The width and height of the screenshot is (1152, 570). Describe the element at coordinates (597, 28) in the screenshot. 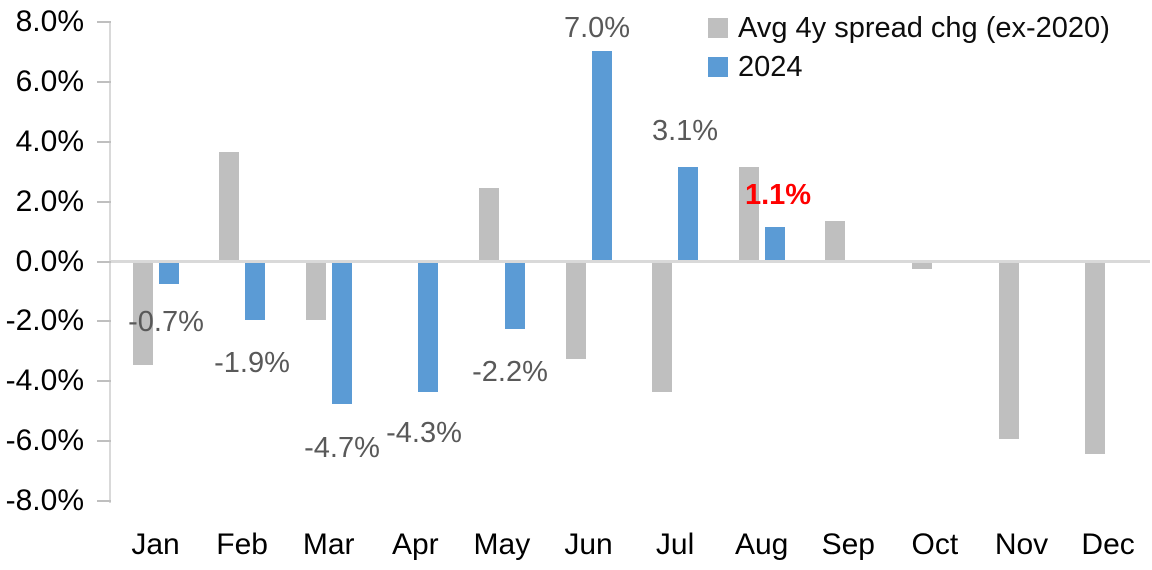

I see `data-label: 7.0%` at that location.